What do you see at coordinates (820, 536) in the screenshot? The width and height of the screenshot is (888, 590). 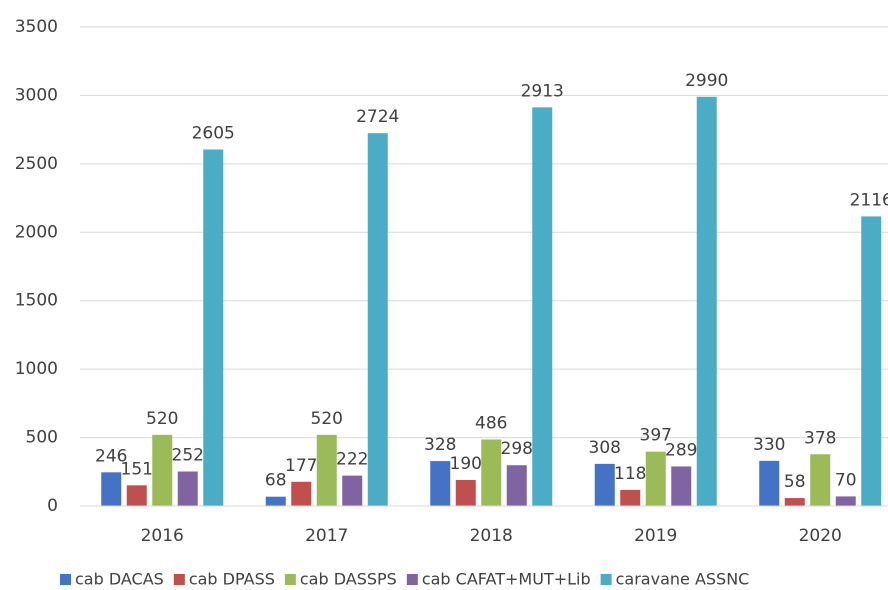 I see `x-tick-label: 2020` at bounding box center [820, 536].